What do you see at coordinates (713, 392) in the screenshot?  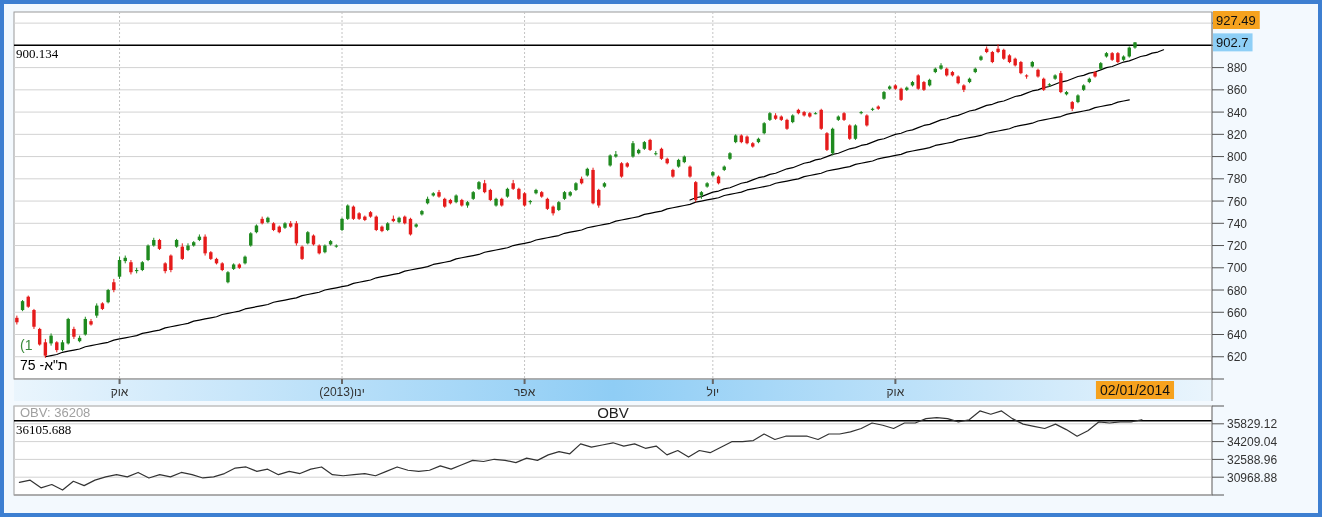 I see `x-tick-label: יול` at bounding box center [713, 392].